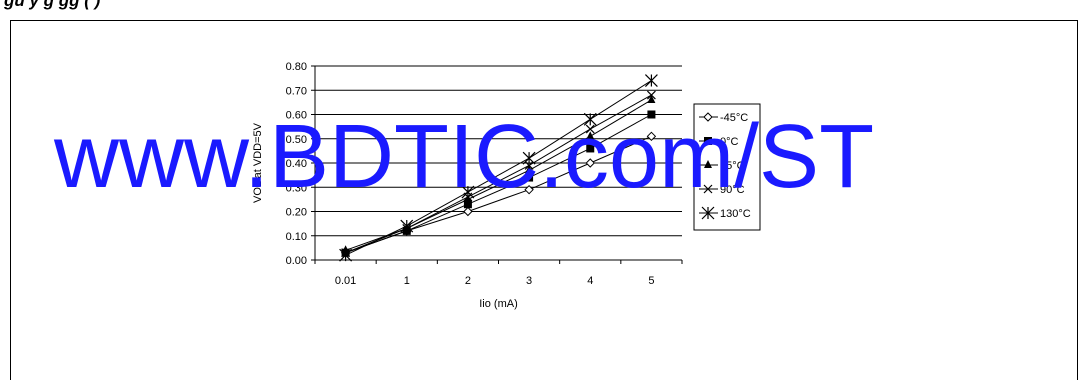  I want to click on x-tick-label: 1, so click(407, 281).